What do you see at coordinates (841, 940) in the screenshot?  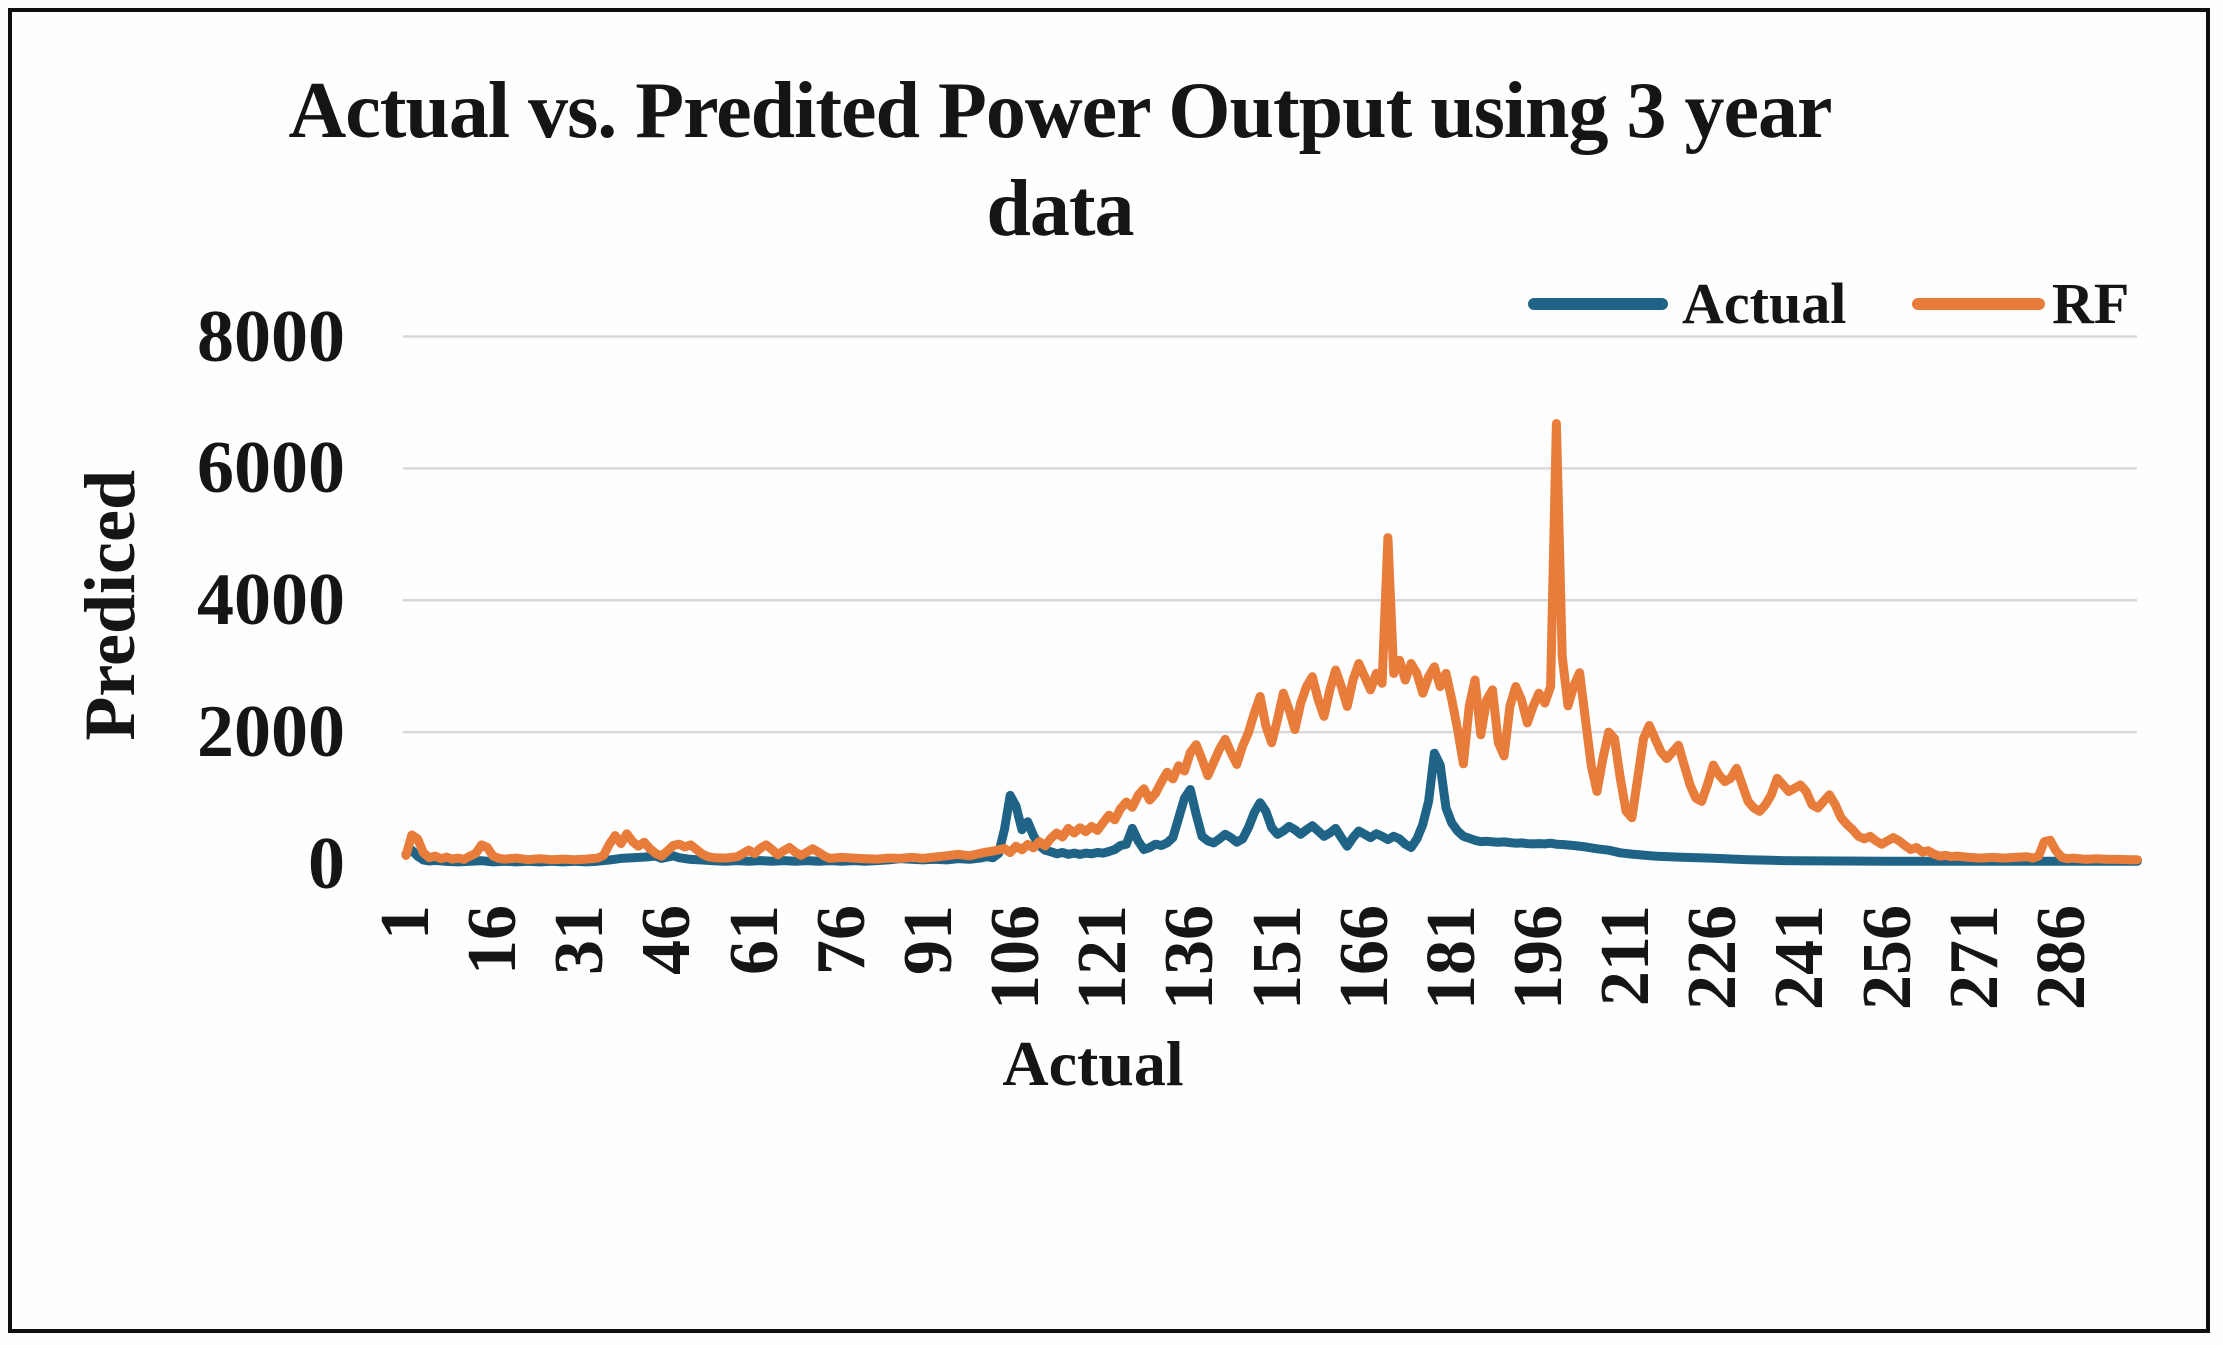 I see `x-tick-label: 76` at bounding box center [841, 940].